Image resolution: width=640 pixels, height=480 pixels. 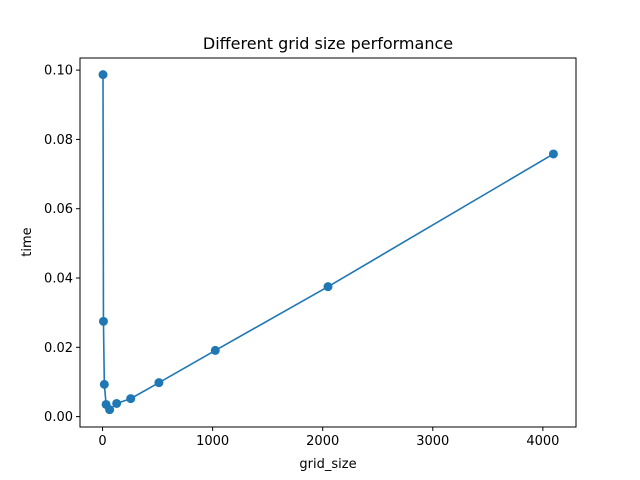 What do you see at coordinates (58, 348) in the screenshot?
I see `y-tick-label: 0.02` at bounding box center [58, 348].